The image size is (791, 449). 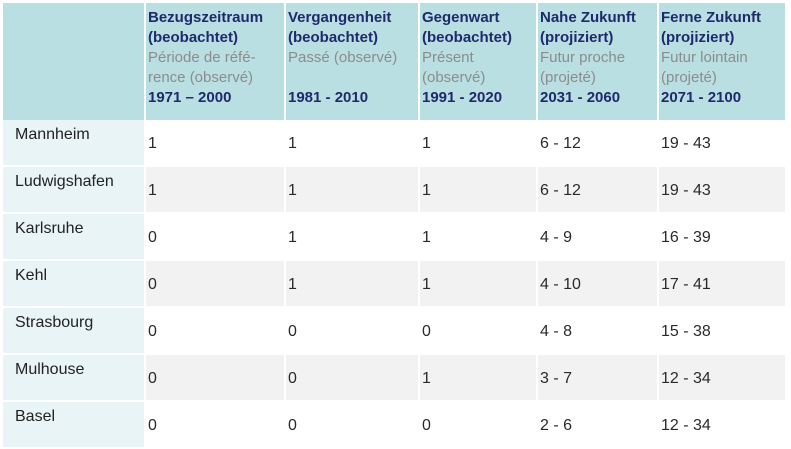 What do you see at coordinates (74, 237) in the screenshot?
I see `city-name: Karlsruhe` at bounding box center [74, 237].